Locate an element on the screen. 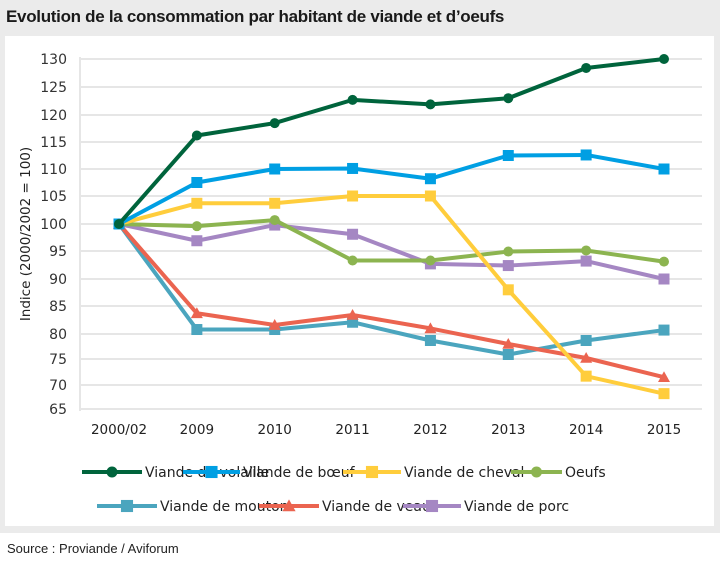  x-tick-label: 2010 is located at coordinates (275, 430).